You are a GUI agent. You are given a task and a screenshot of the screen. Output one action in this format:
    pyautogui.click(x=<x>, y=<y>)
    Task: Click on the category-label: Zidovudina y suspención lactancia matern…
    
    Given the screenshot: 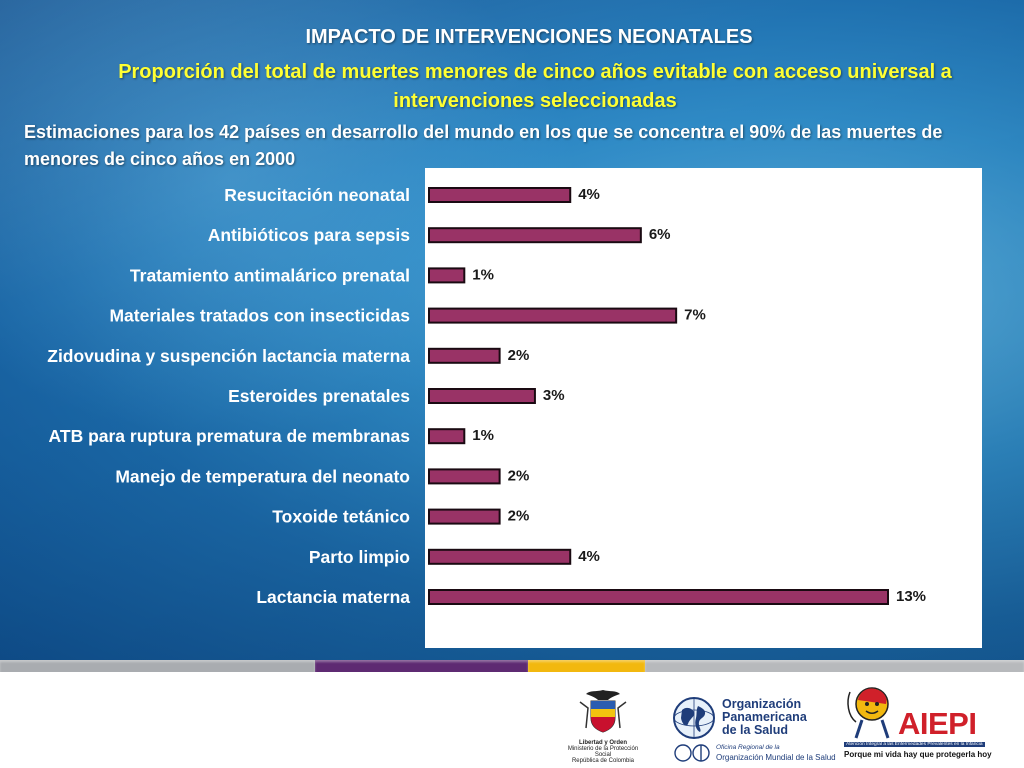 What is the action you would take?
    pyautogui.click(x=228, y=356)
    